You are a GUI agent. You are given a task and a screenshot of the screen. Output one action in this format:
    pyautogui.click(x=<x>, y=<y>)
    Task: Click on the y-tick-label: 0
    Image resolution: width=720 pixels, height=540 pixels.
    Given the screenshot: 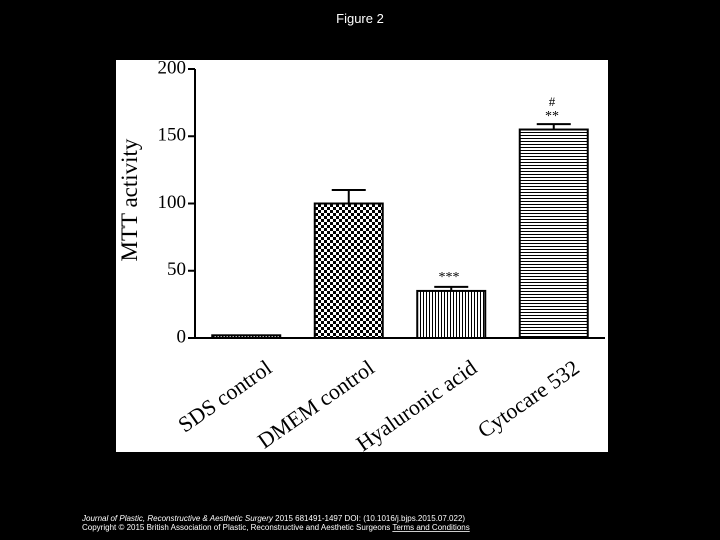 What is the action you would take?
    pyautogui.click(x=182, y=336)
    